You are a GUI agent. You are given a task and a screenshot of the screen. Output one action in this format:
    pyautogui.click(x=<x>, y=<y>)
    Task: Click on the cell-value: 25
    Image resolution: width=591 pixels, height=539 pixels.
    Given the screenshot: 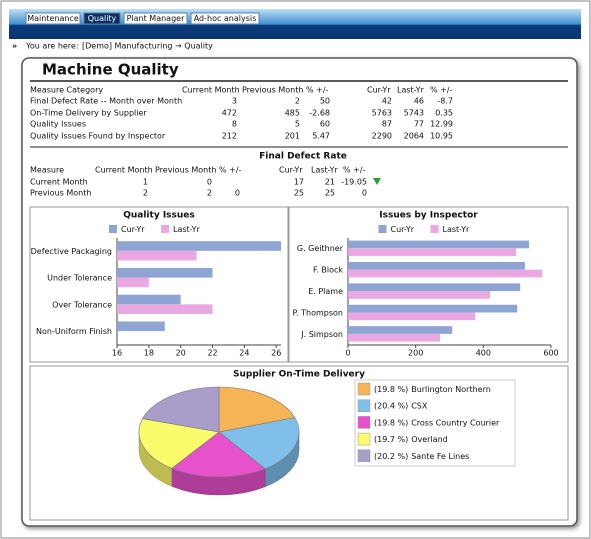 What is the action you would take?
    pyautogui.click(x=330, y=193)
    